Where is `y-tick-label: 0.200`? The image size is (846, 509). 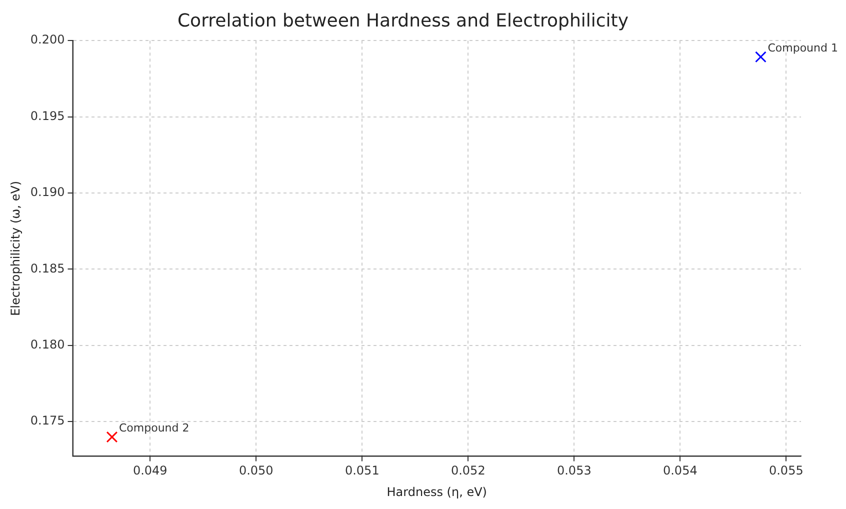 y-tick-label: 0.200 is located at coordinates (47, 39).